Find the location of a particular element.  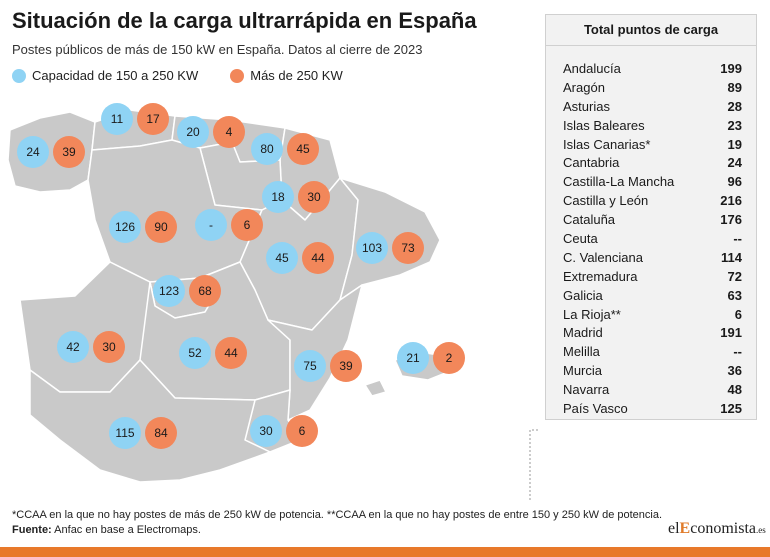

region-cataluna is located at coordinates (390, 239).